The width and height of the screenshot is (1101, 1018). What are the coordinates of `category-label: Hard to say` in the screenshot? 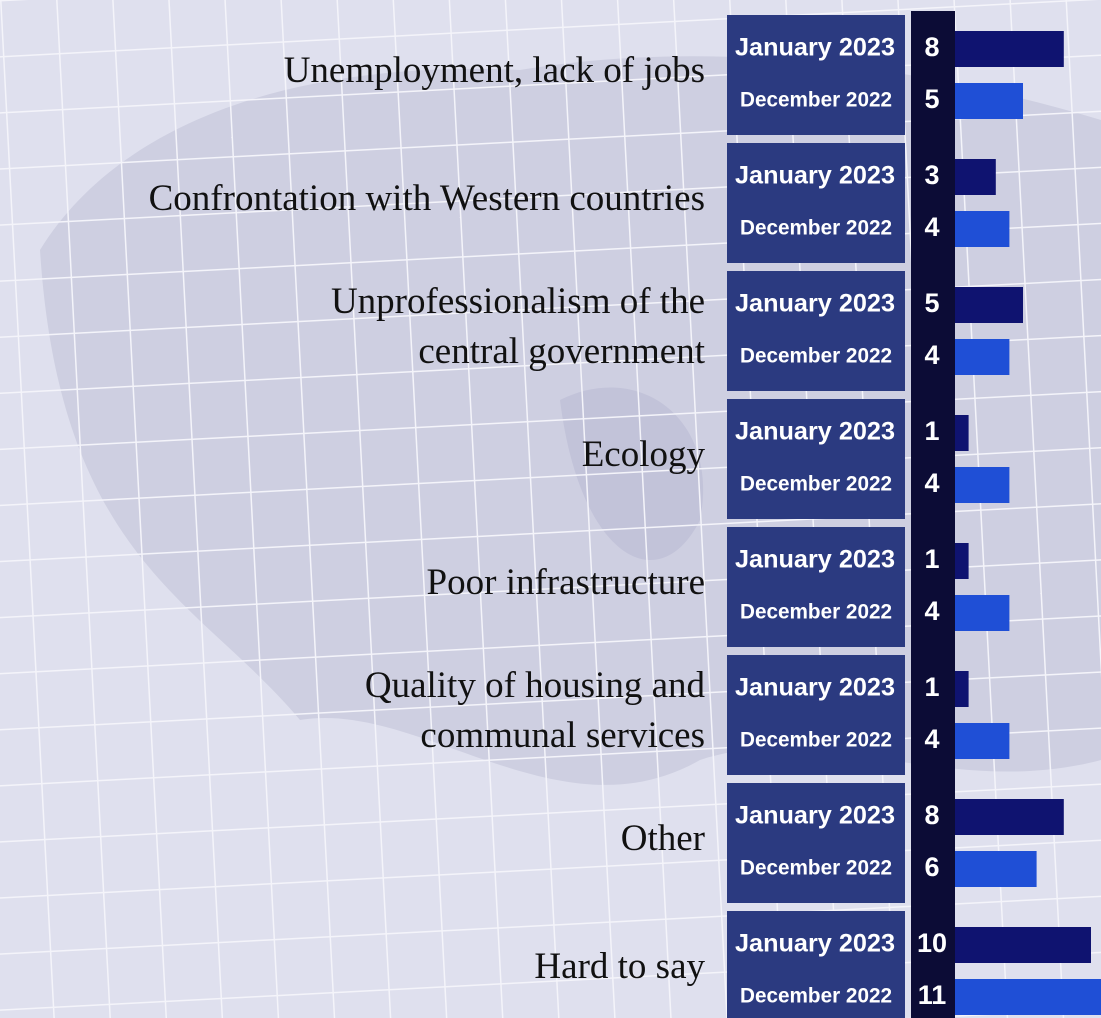 It's located at (619, 966).